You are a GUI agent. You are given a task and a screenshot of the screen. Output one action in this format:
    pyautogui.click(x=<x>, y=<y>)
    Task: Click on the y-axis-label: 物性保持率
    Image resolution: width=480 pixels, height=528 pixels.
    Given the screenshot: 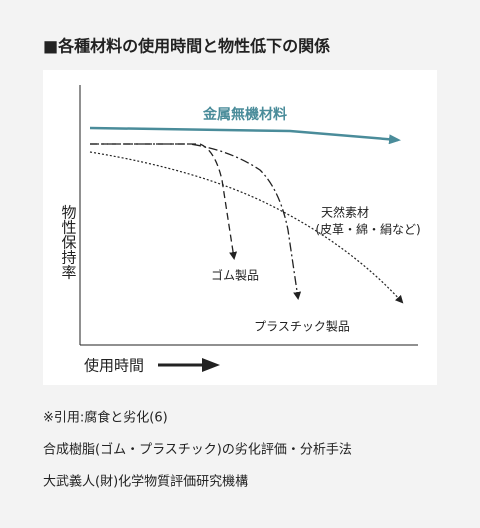 What is the action you would take?
    pyautogui.click(x=69, y=242)
    